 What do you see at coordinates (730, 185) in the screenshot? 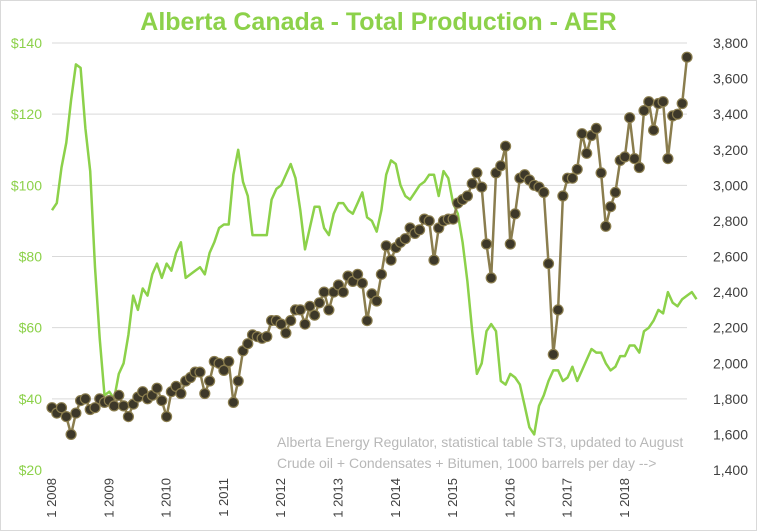
I see `y-right-tick-label: 3,000` at bounding box center [730, 185].